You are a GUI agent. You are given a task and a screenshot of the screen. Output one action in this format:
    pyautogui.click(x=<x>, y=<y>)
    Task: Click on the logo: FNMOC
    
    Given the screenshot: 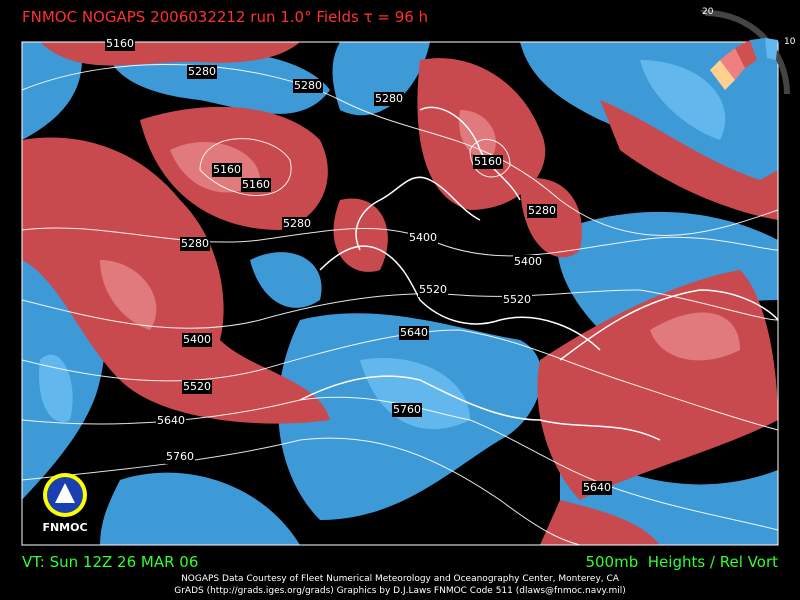 What is the action you would take?
    pyautogui.click(x=65, y=503)
    